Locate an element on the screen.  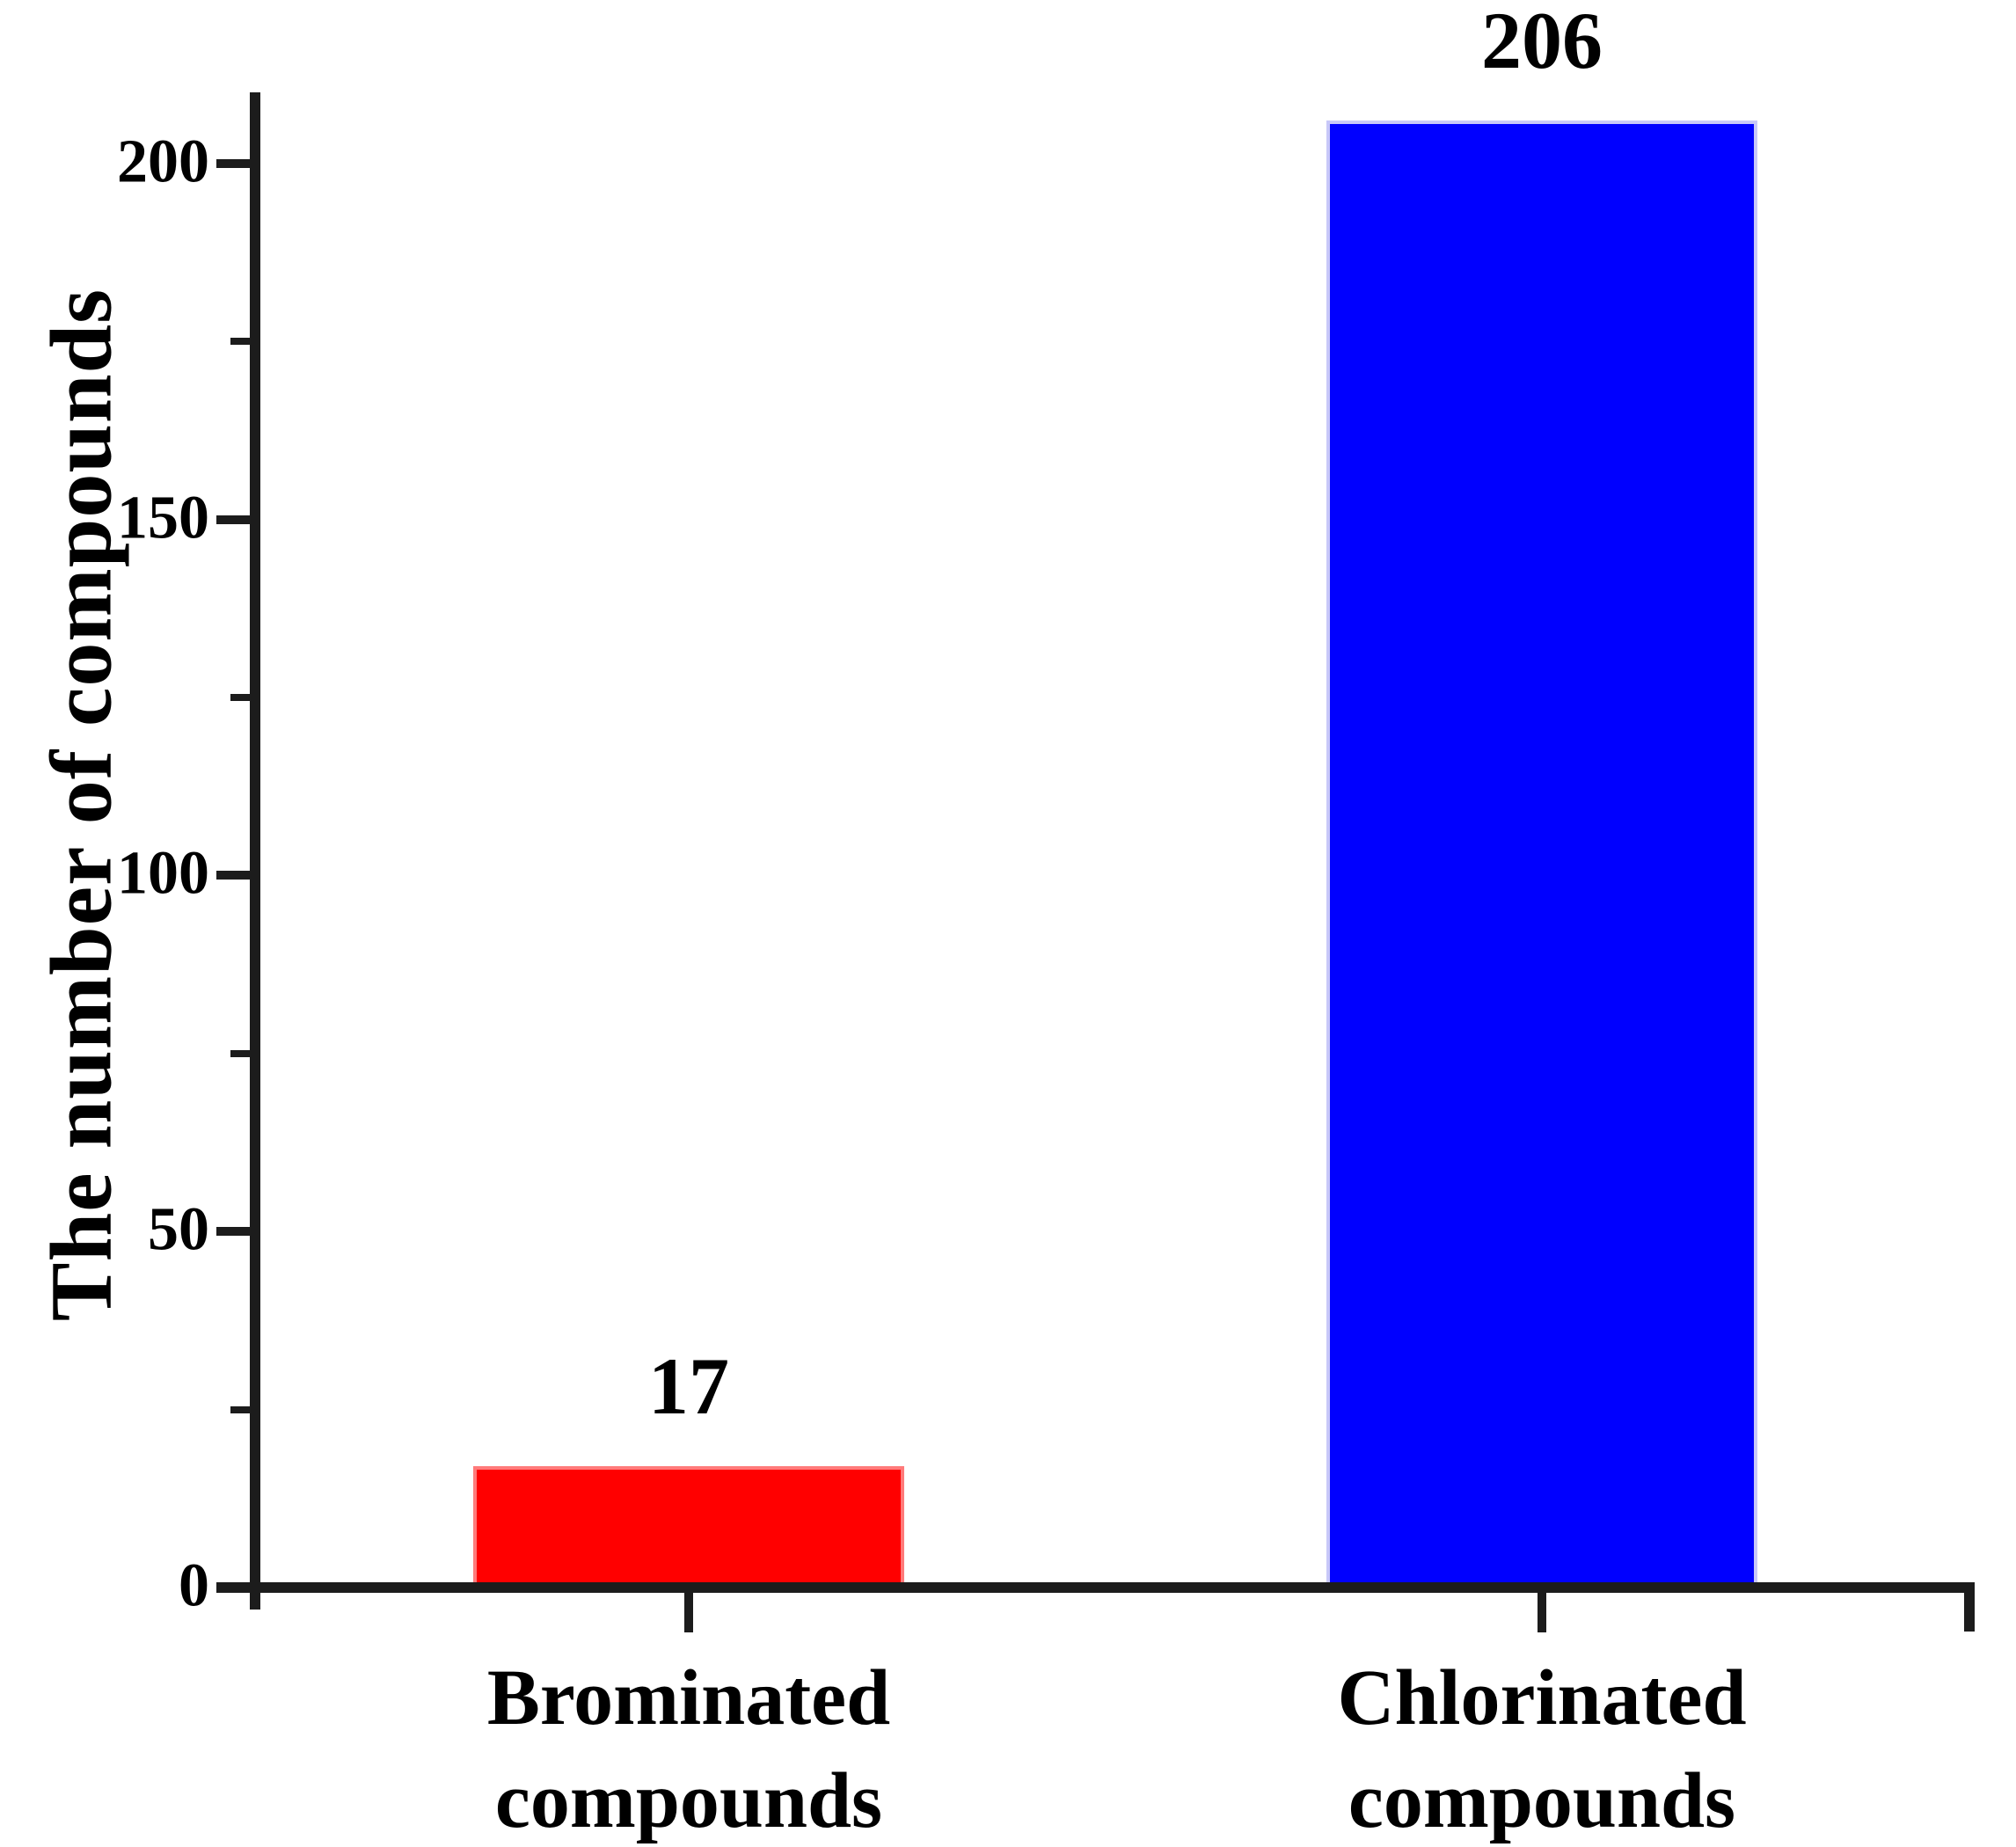
x-category-label-line: Brominated is located at coordinates (688, 1697).